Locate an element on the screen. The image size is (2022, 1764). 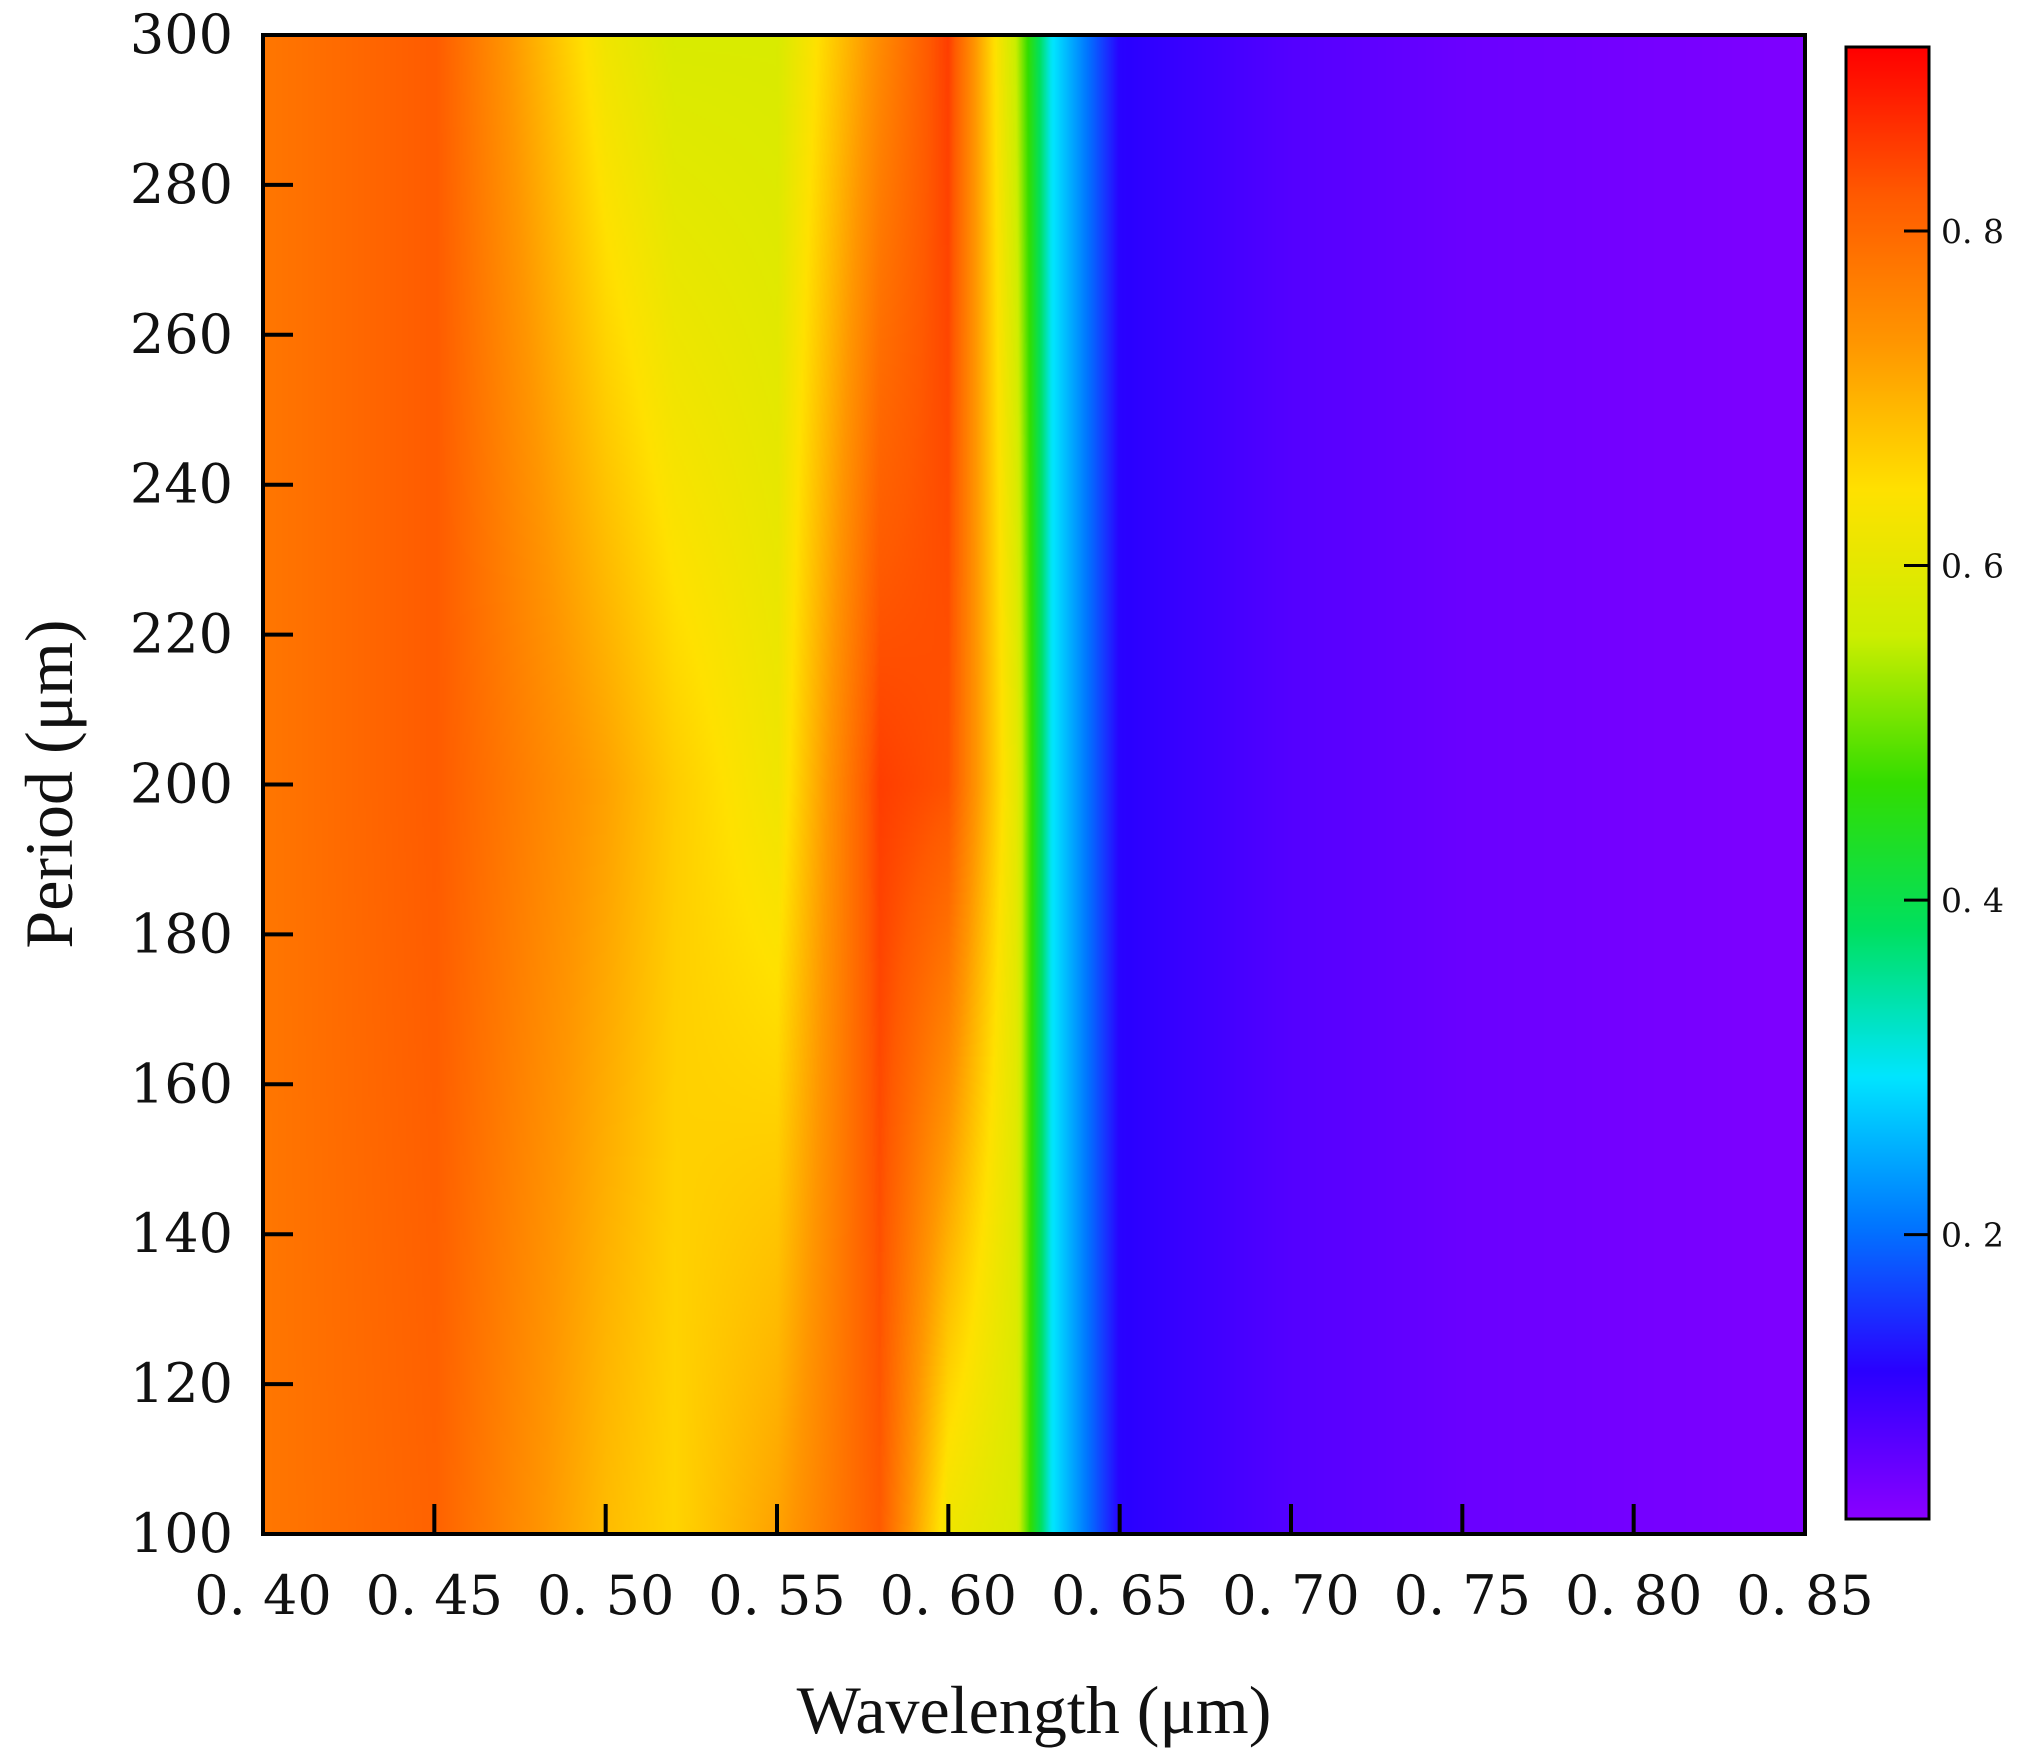
y-tick-label: 300 is located at coordinates (181, 34).